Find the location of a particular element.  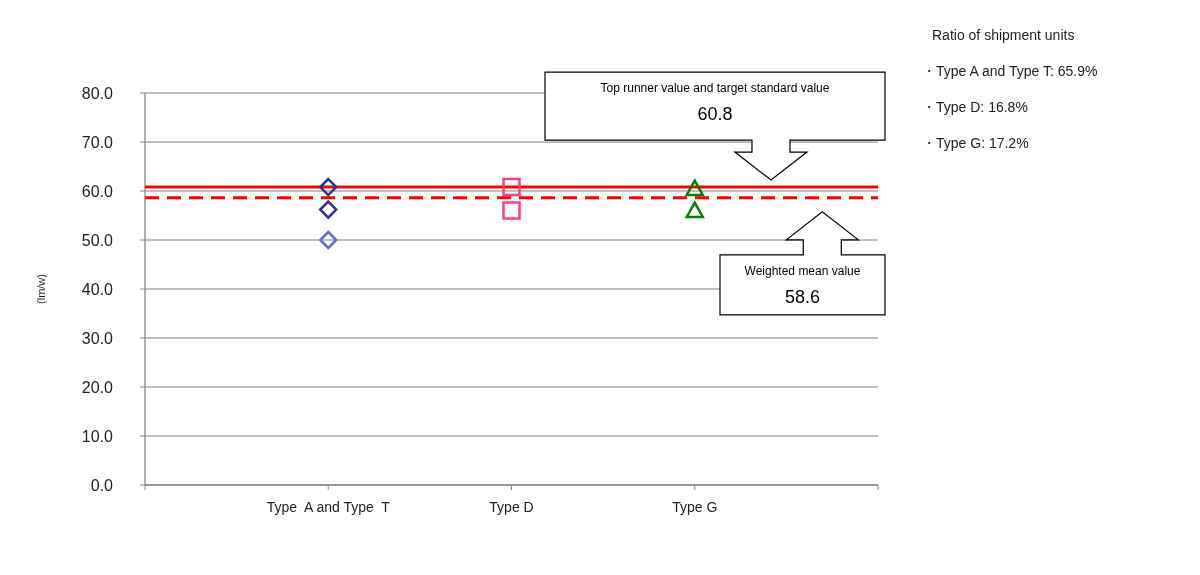

annotation: Weighted mean value is located at coordinates (802, 270).